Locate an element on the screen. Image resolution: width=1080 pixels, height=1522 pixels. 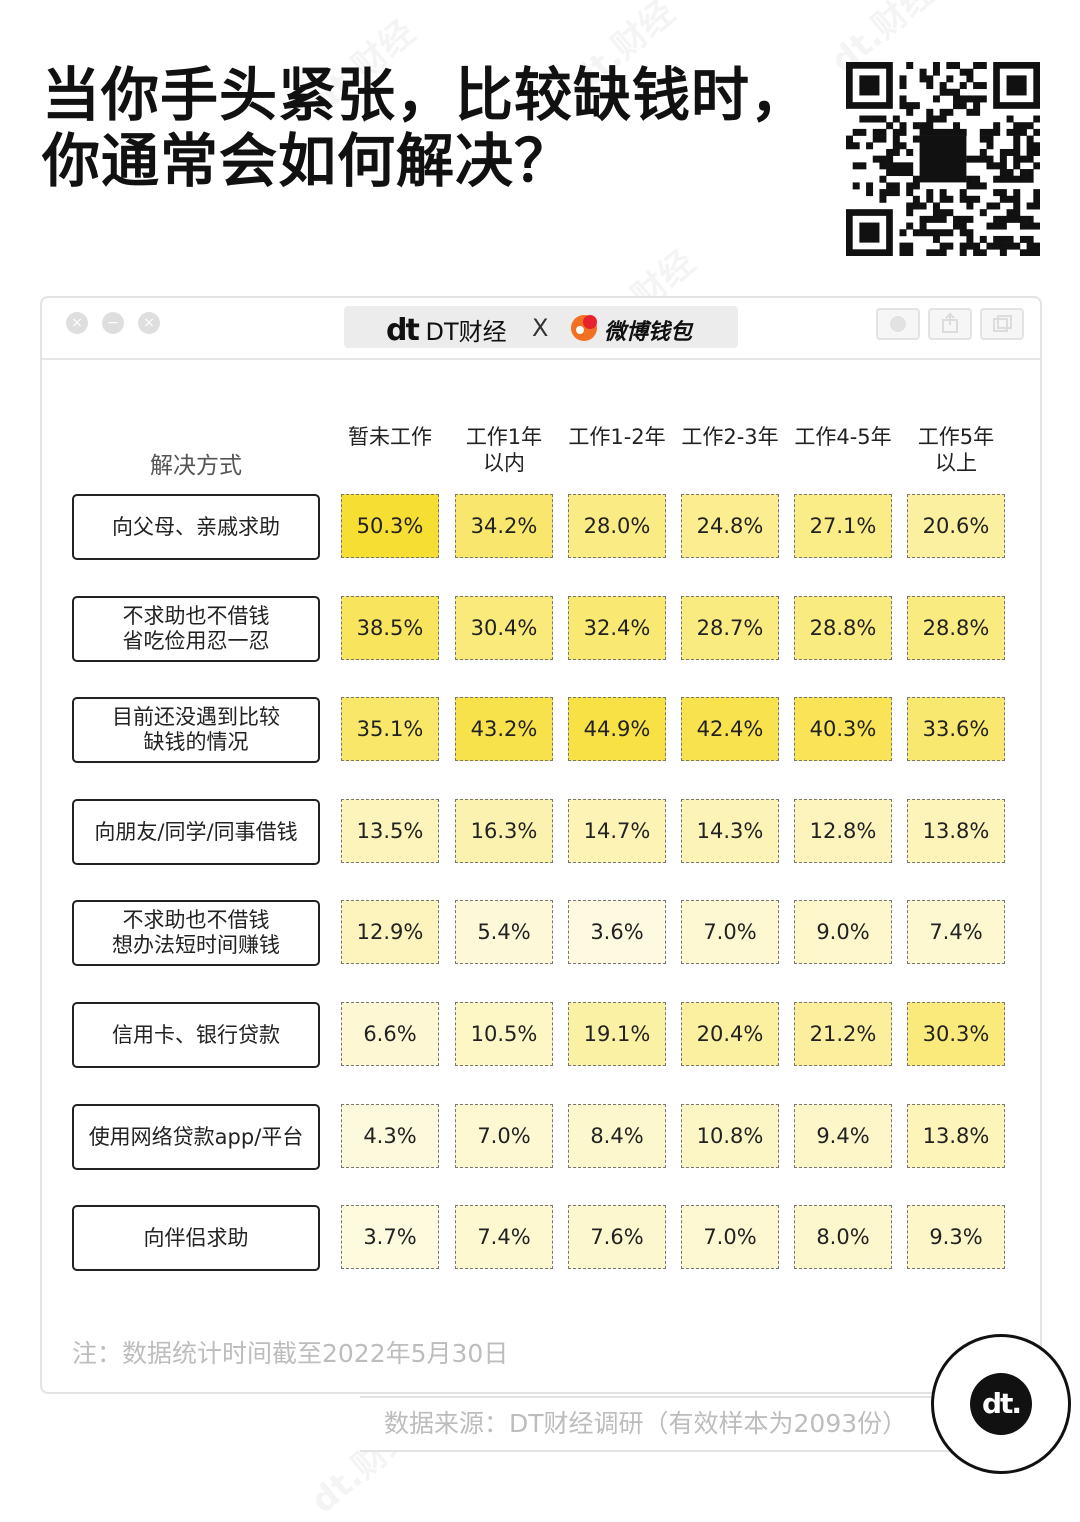
table-cell: 21.2% is located at coordinates (843, 1034).